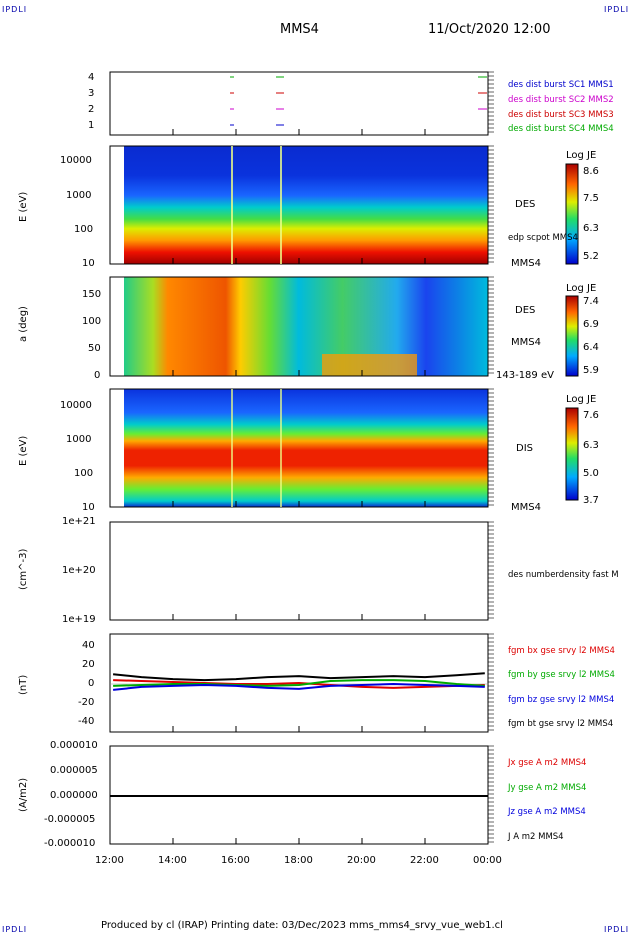 This screenshot has height=934, width=630. Describe the element at coordinates (306, 448) in the screenshot. I see `dis-energy-spectrogram` at that location.